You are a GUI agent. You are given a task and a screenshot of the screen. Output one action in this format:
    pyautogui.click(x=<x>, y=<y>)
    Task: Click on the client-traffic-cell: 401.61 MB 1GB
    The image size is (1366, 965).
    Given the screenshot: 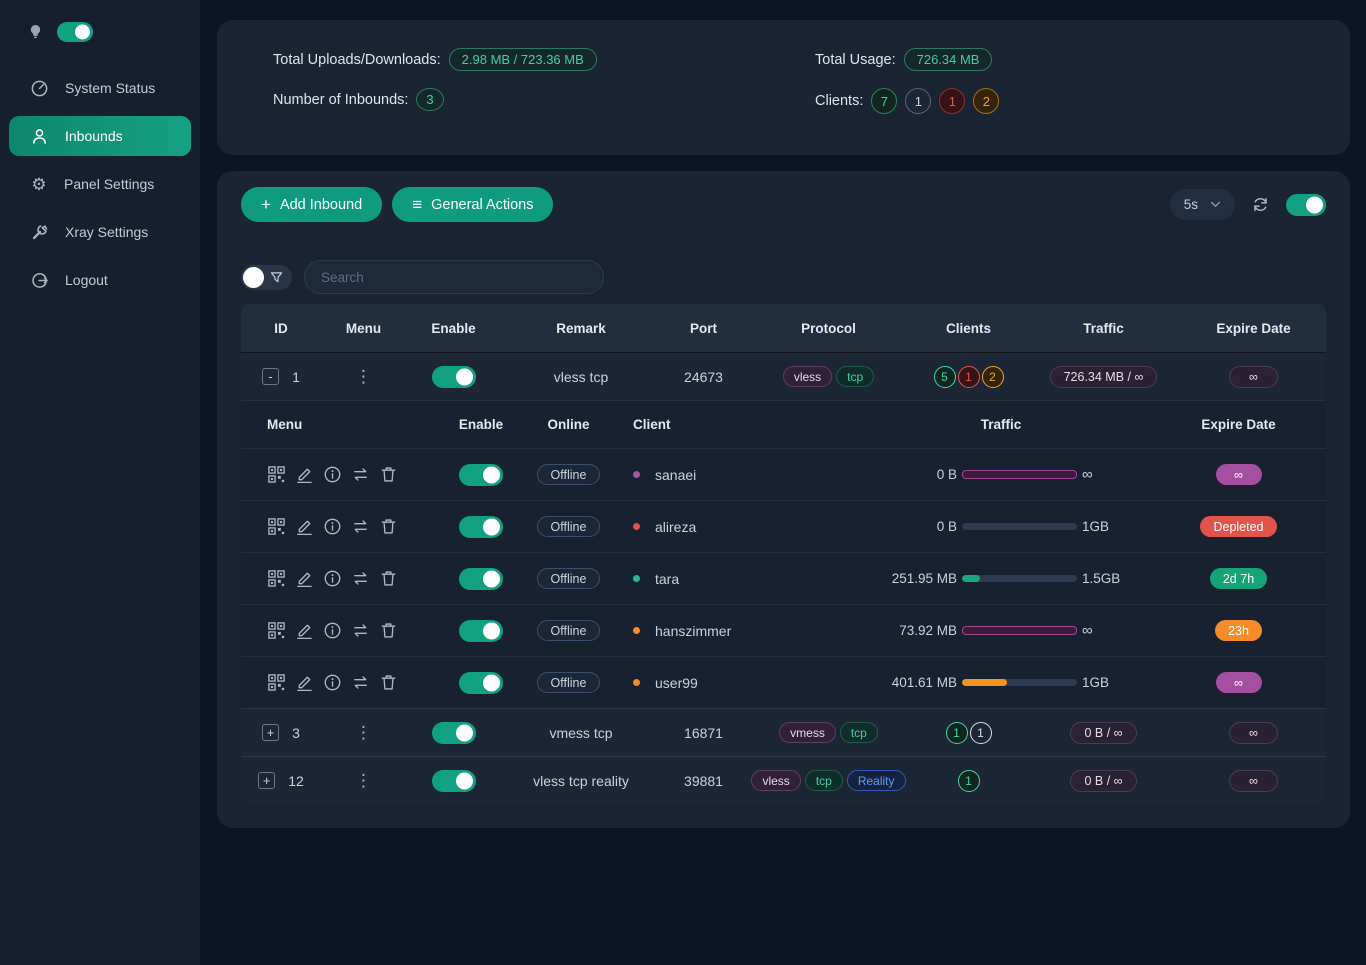 What is the action you would take?
    pyautogui.click(x=1001, y=682)
    